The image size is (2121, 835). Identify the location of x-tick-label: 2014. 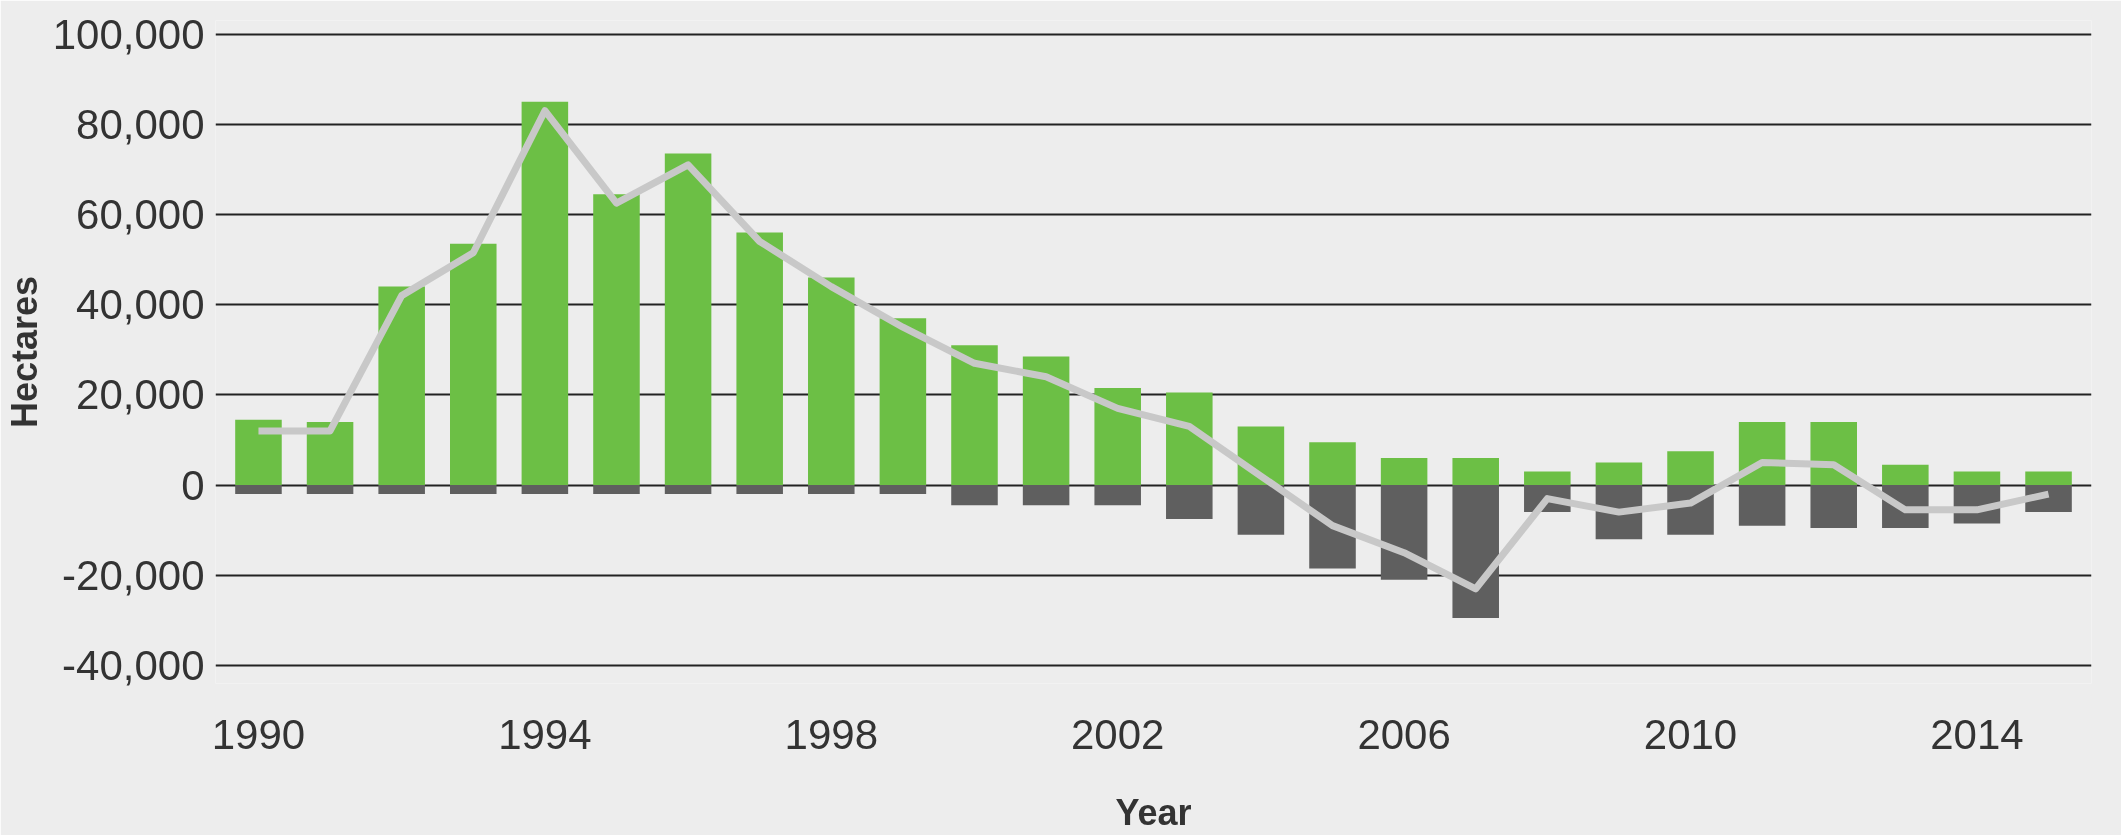
(1977, 734).